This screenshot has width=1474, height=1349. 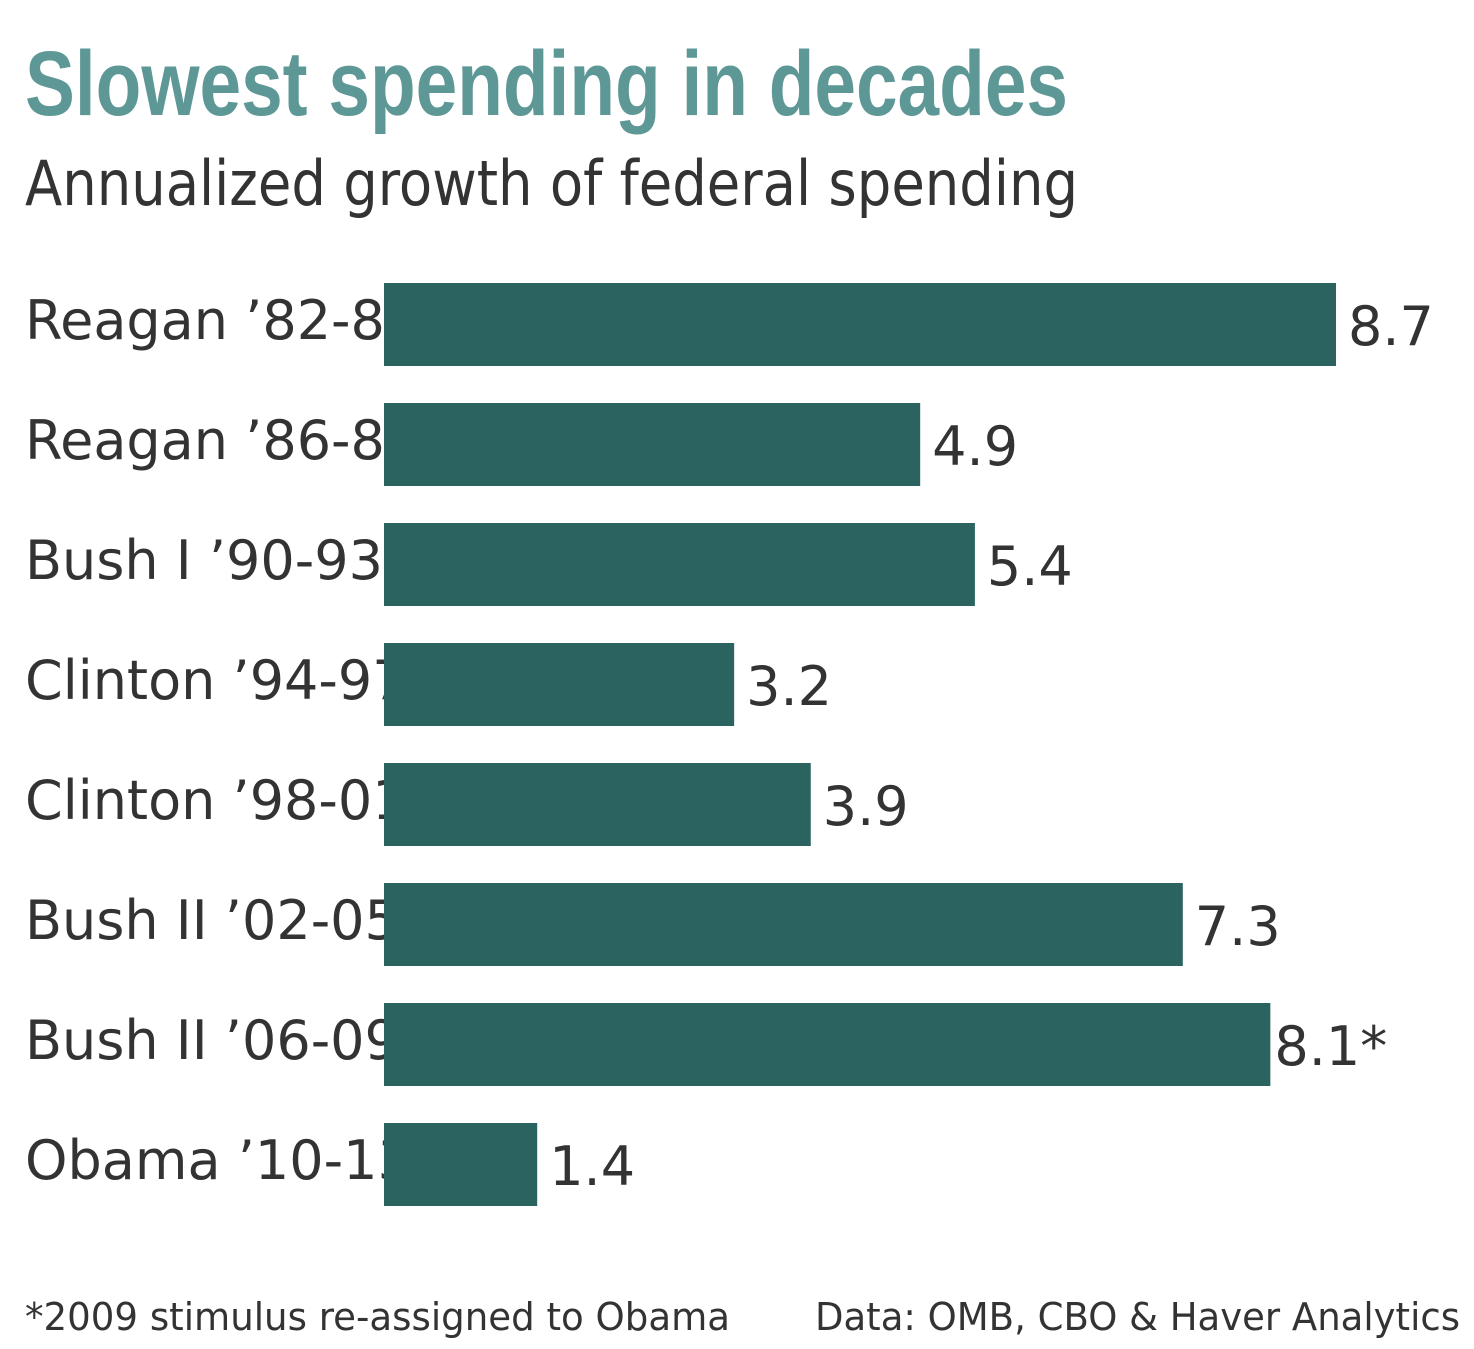 I want to click on category-label: Bush II ’02-05, so click(x=212, y=920).